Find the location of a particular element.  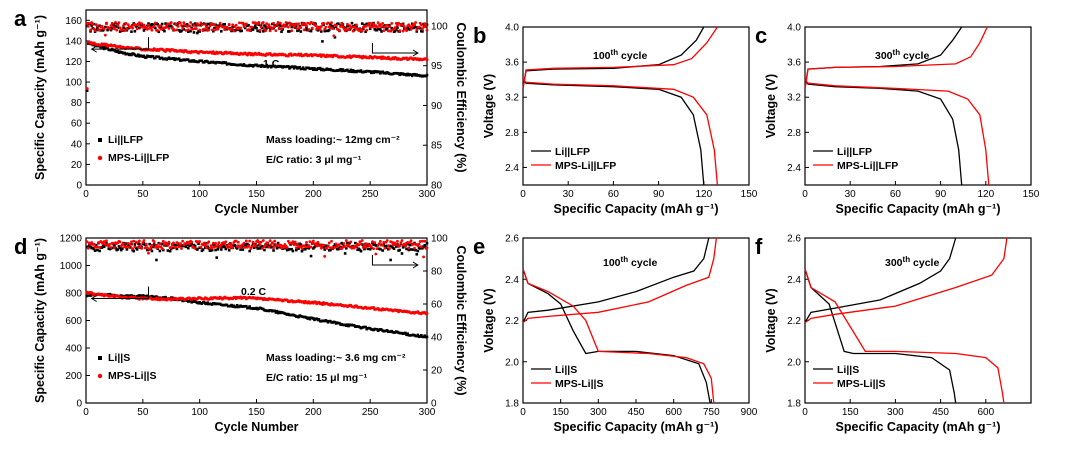

legend-marker is located at coordinates (100, 140).